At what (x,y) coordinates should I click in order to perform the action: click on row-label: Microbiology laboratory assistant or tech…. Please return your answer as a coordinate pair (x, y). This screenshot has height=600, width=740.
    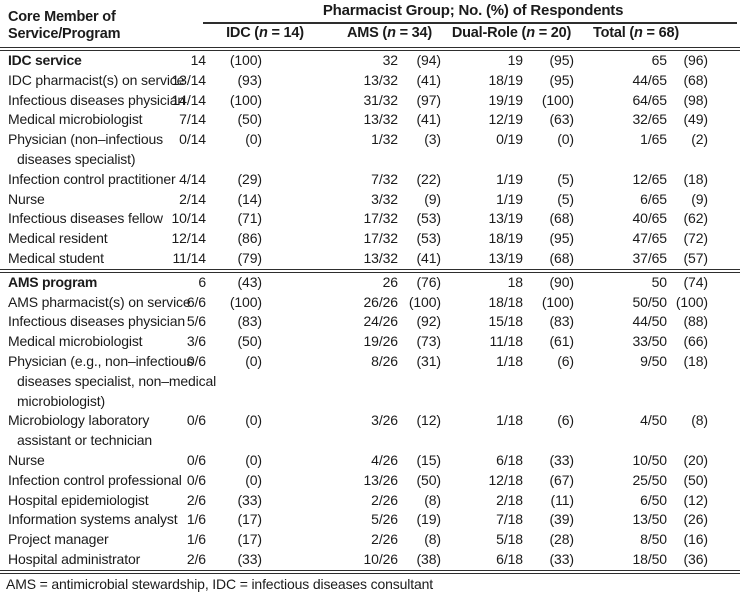
    Looking at the image, I should click on (79, 431).